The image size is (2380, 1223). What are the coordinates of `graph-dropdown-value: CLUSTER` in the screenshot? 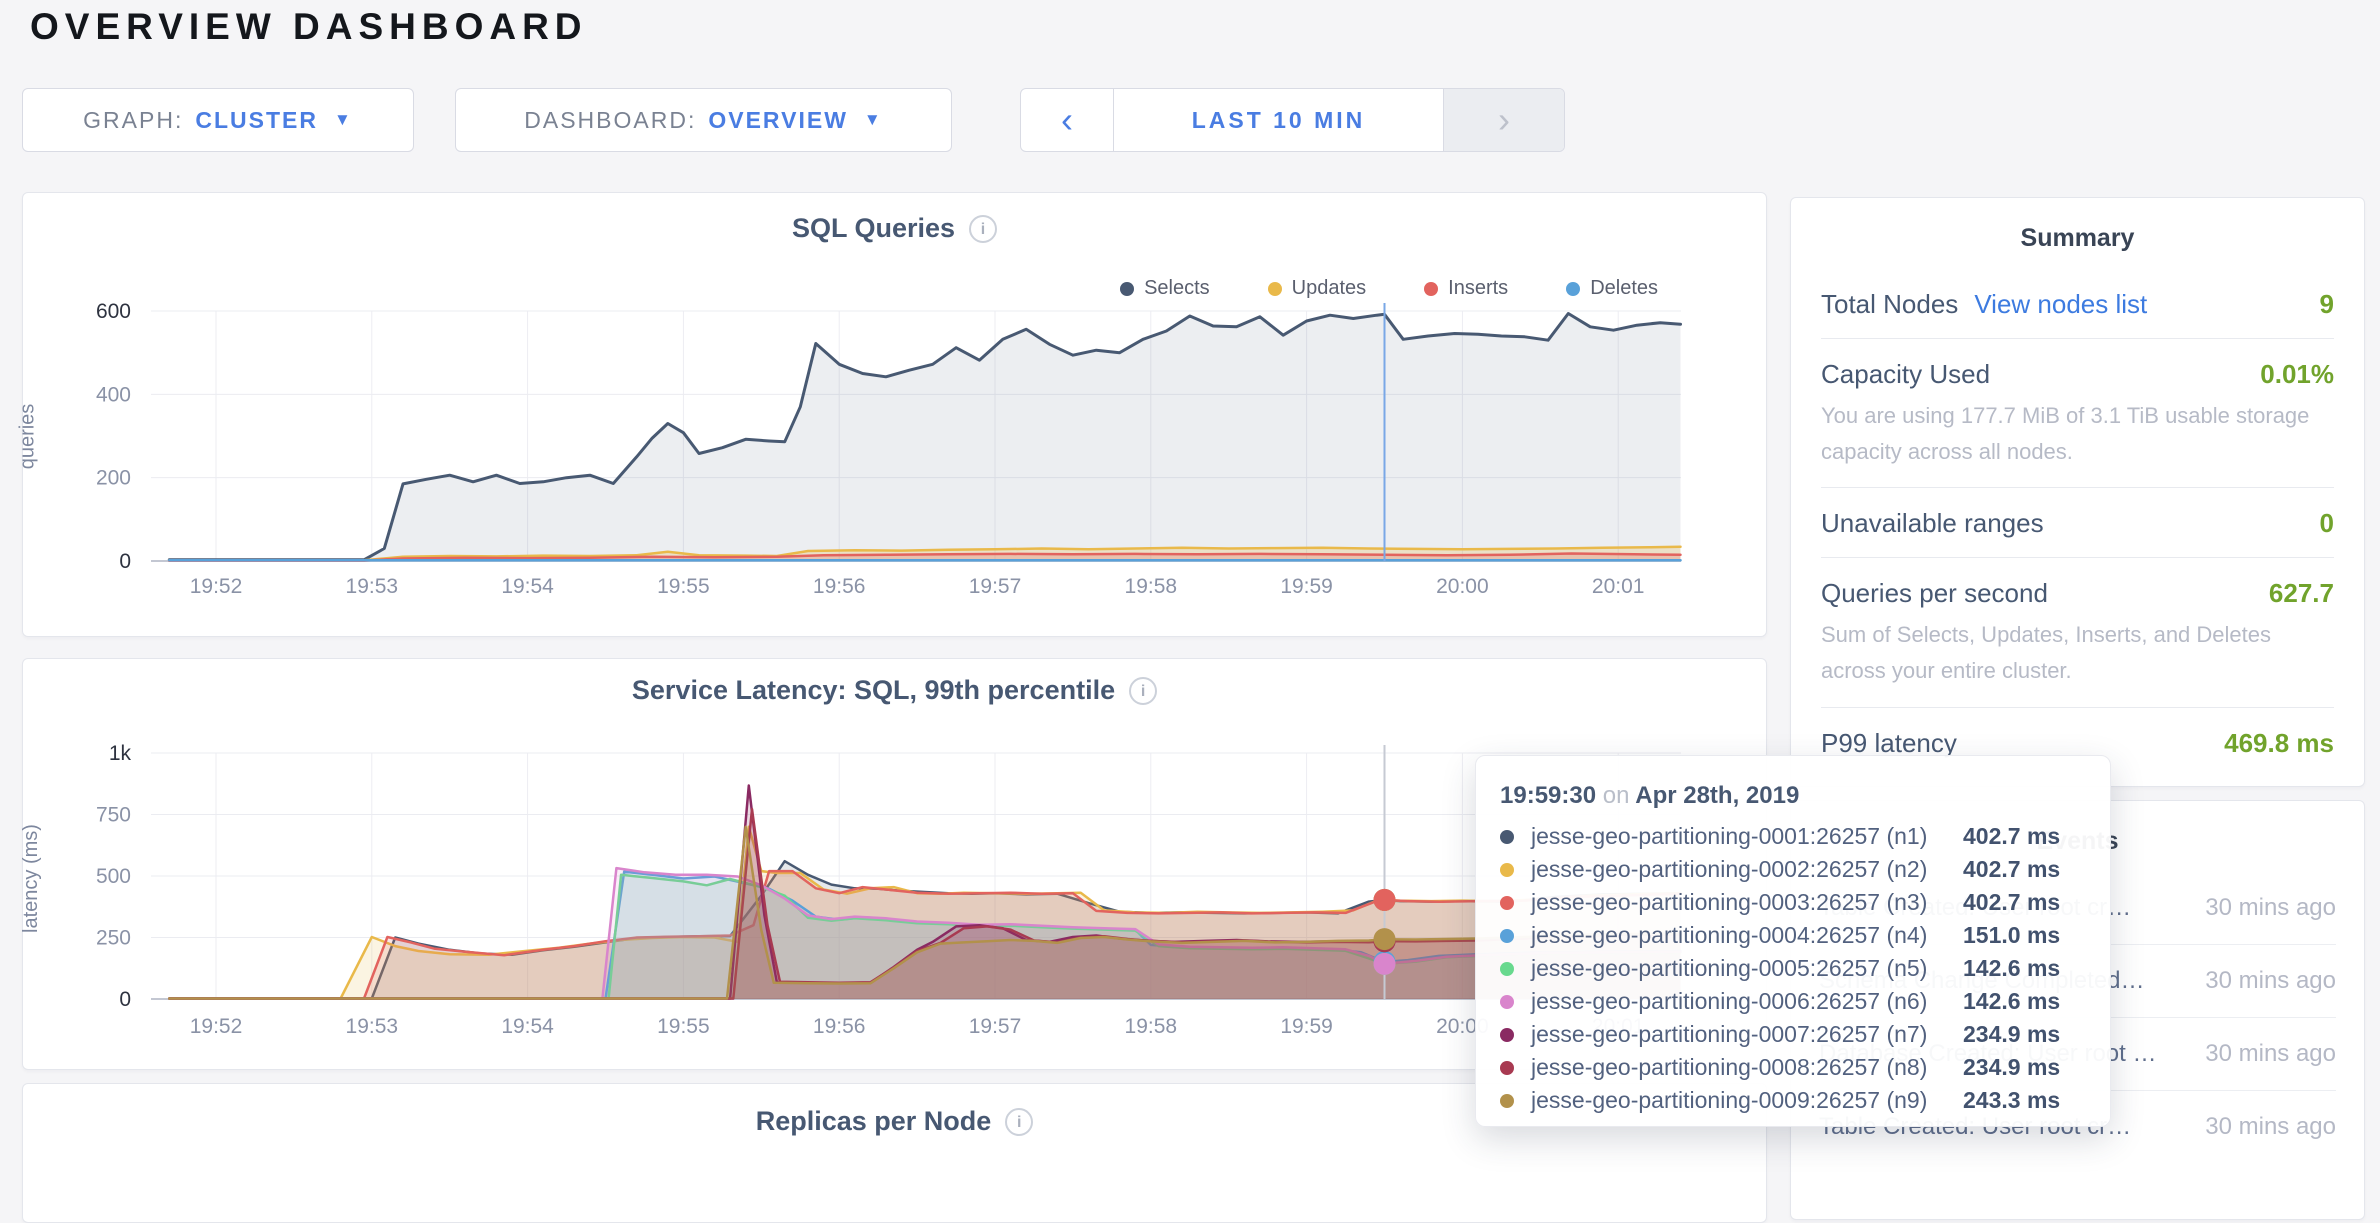 It's located at (256, 119).